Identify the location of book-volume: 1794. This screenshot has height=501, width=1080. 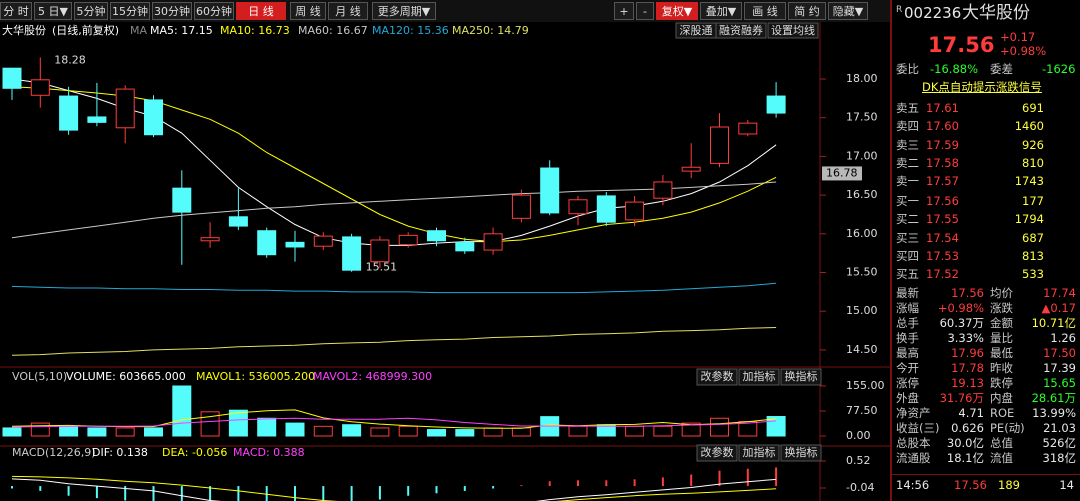
(1029, 219).